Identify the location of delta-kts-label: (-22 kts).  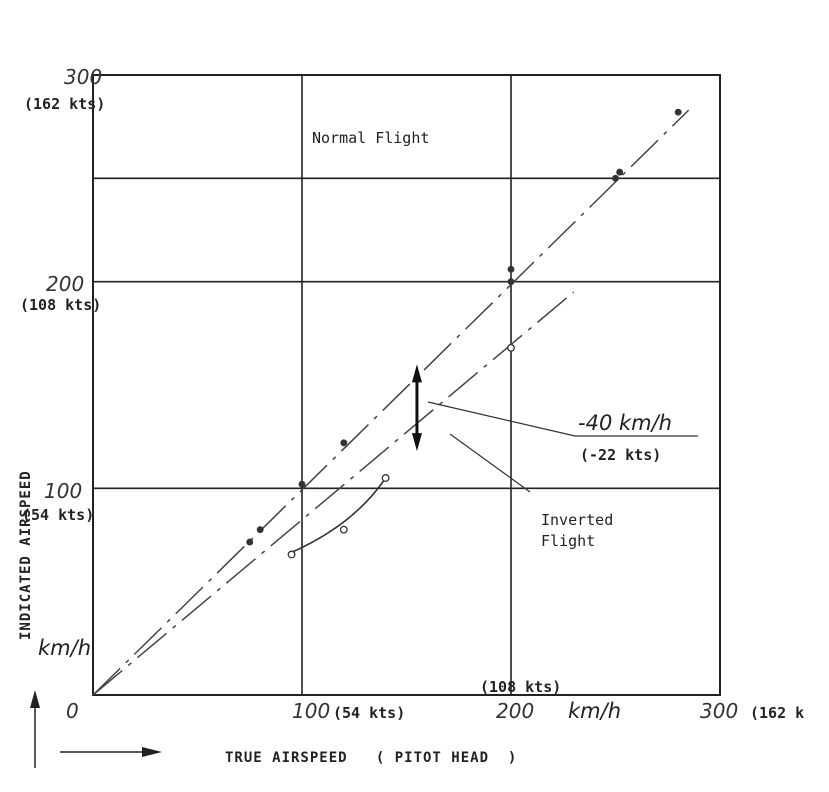
(620, 455).